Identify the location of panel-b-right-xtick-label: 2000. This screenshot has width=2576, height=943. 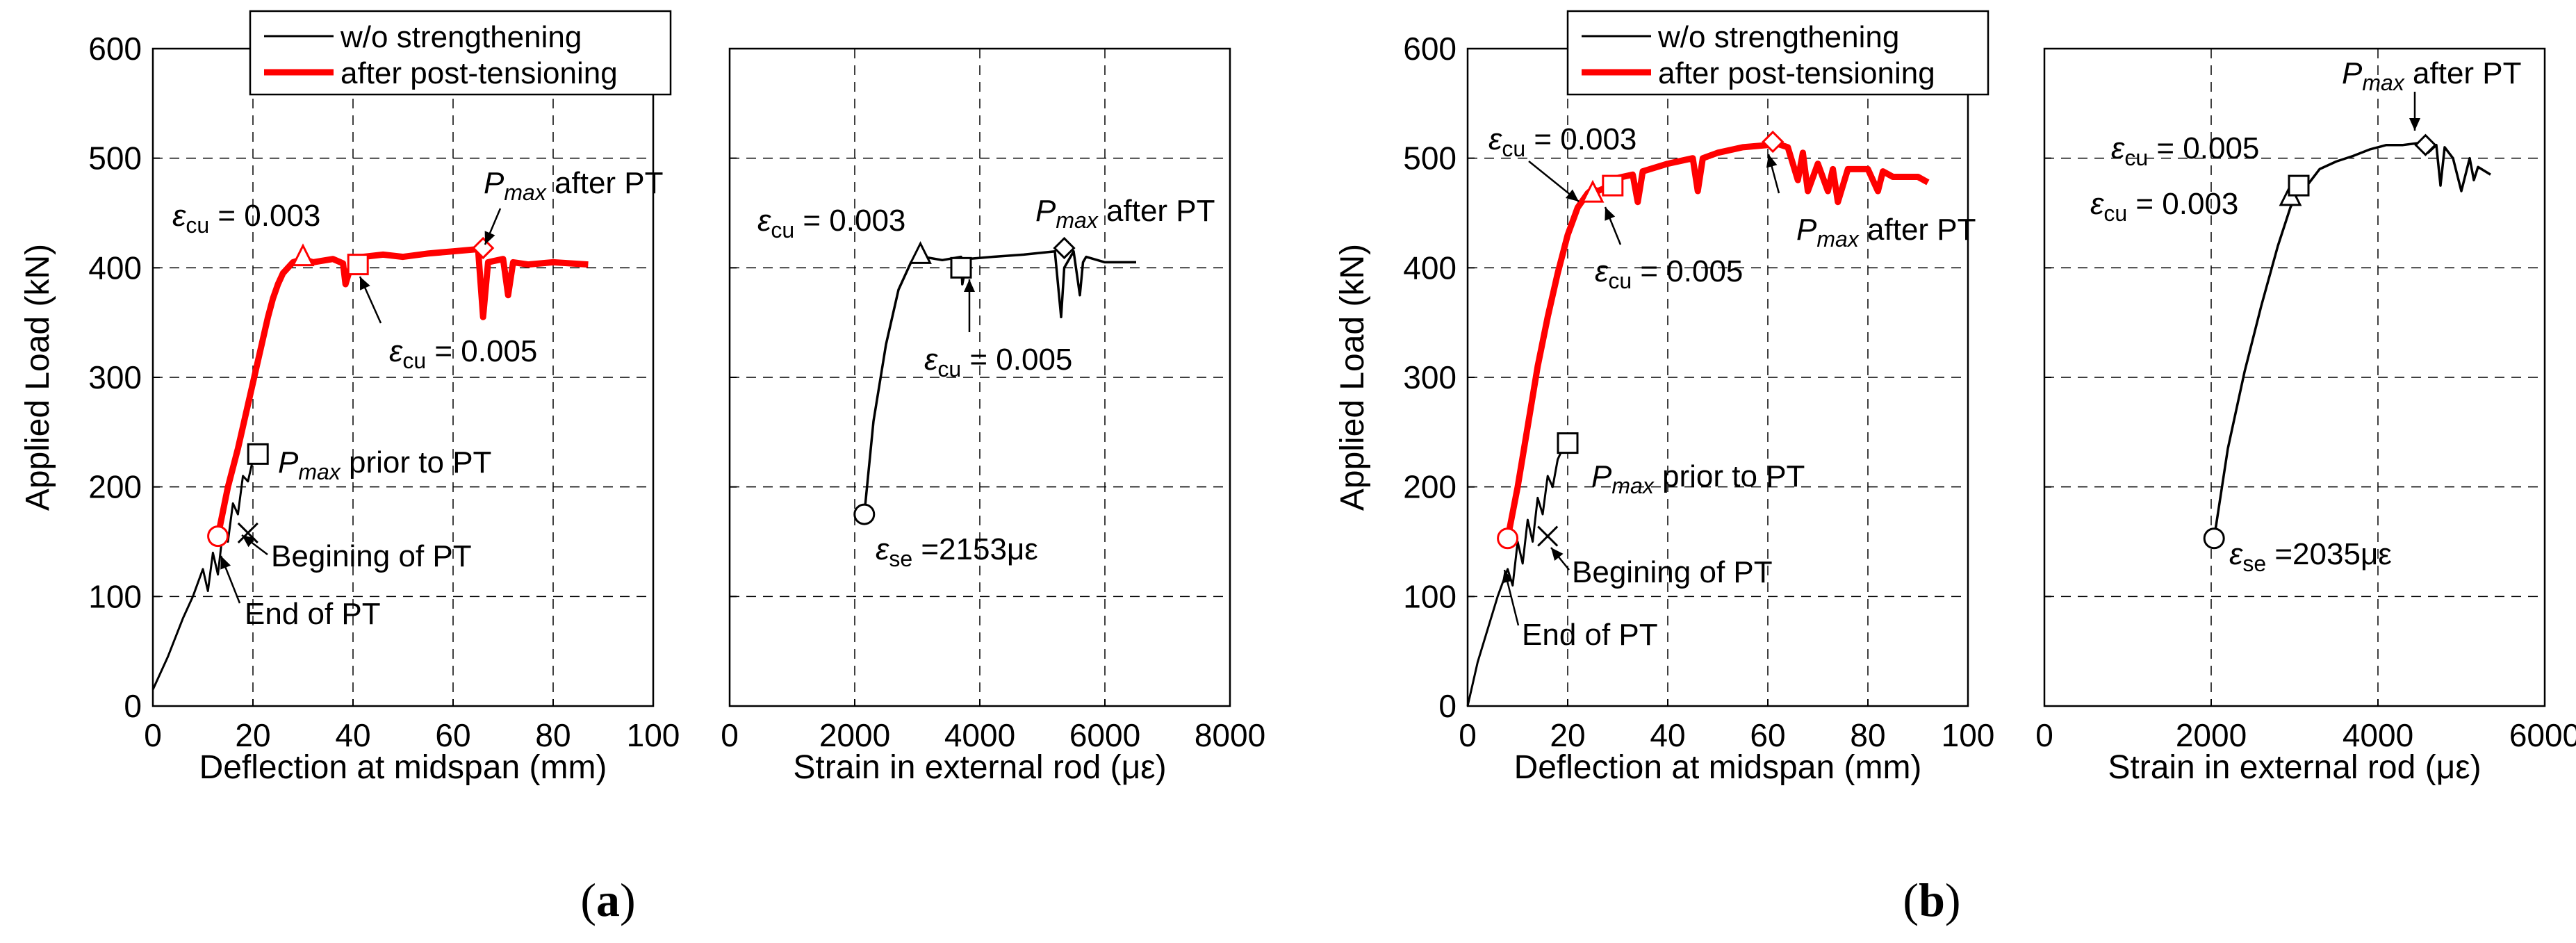
(2211, 735).